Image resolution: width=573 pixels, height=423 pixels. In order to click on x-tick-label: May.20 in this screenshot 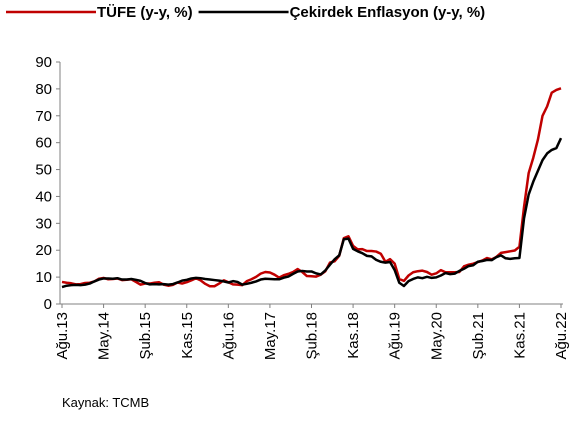, I will do `click(436, 336)`.